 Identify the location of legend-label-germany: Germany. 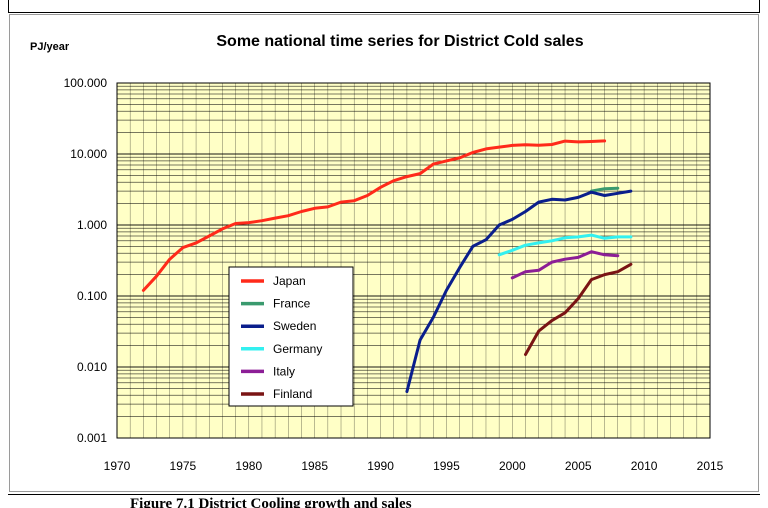
(297, 349).